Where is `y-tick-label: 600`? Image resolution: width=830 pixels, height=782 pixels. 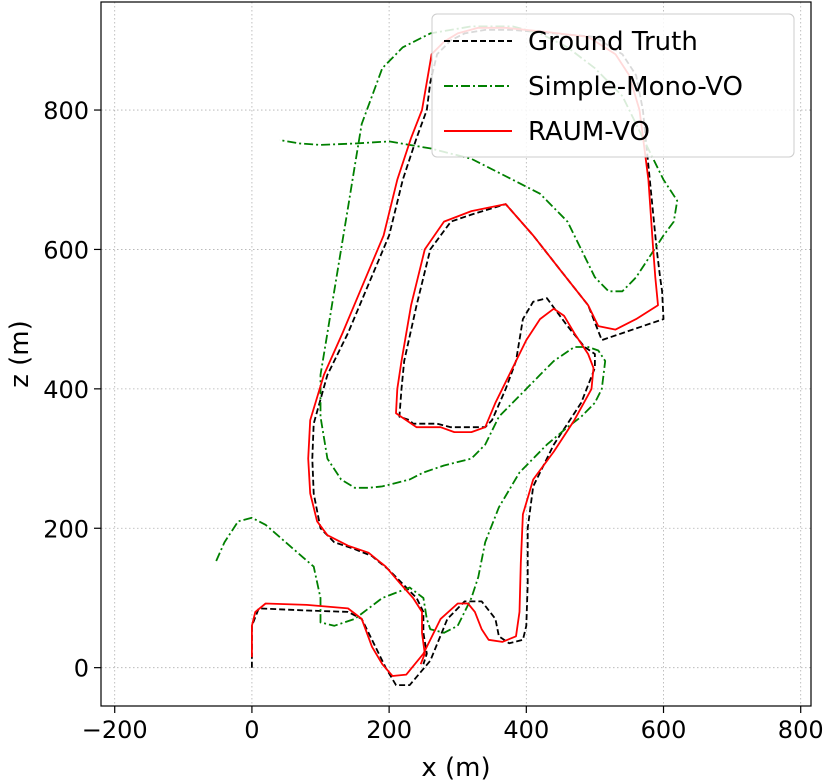 y-tick-label: 600 is located at coordinates (66, 250).